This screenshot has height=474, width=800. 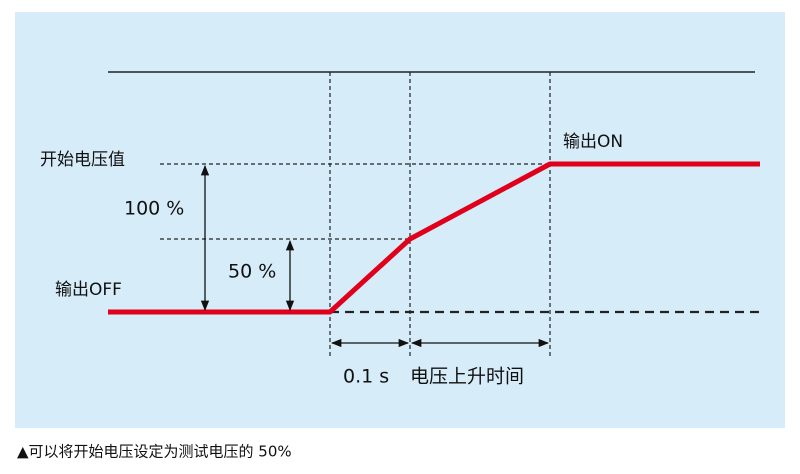 What do you see at coordinates (366, 377) in the screenshot?
I see `label: 0.1 s` at bounding box center [366, 377].